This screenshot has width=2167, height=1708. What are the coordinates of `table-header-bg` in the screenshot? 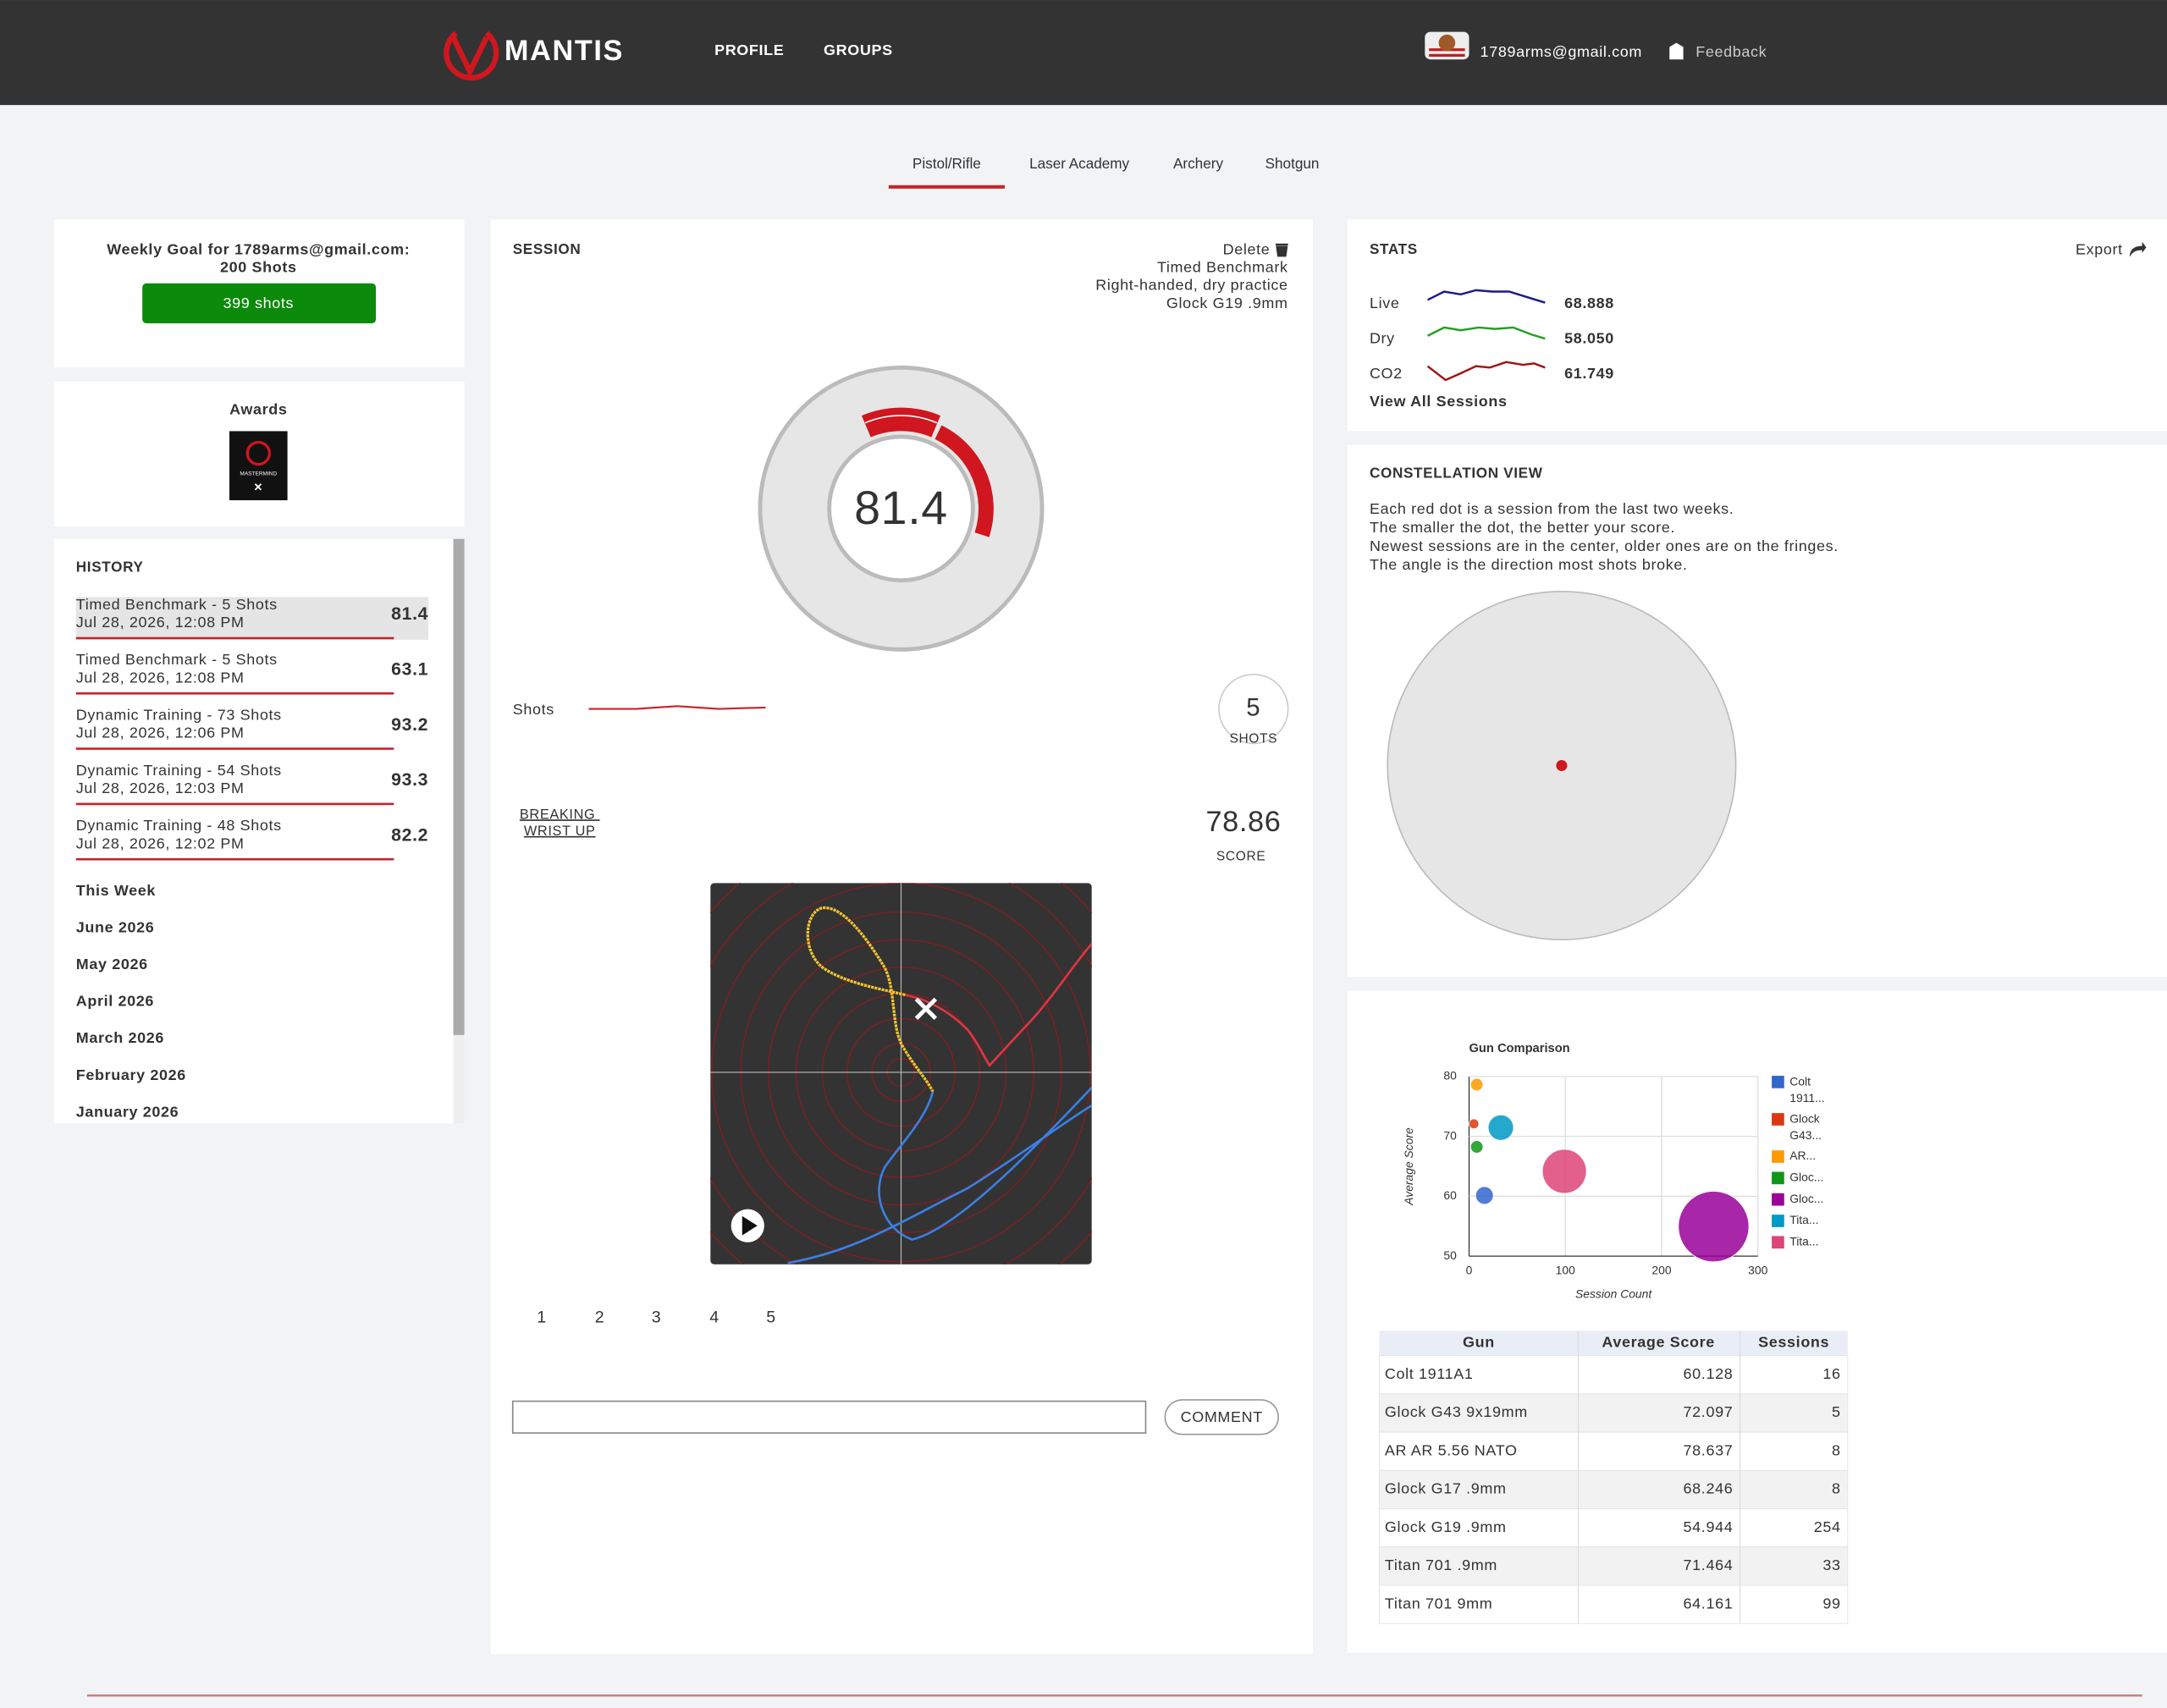 It's located at (1613, 1343).